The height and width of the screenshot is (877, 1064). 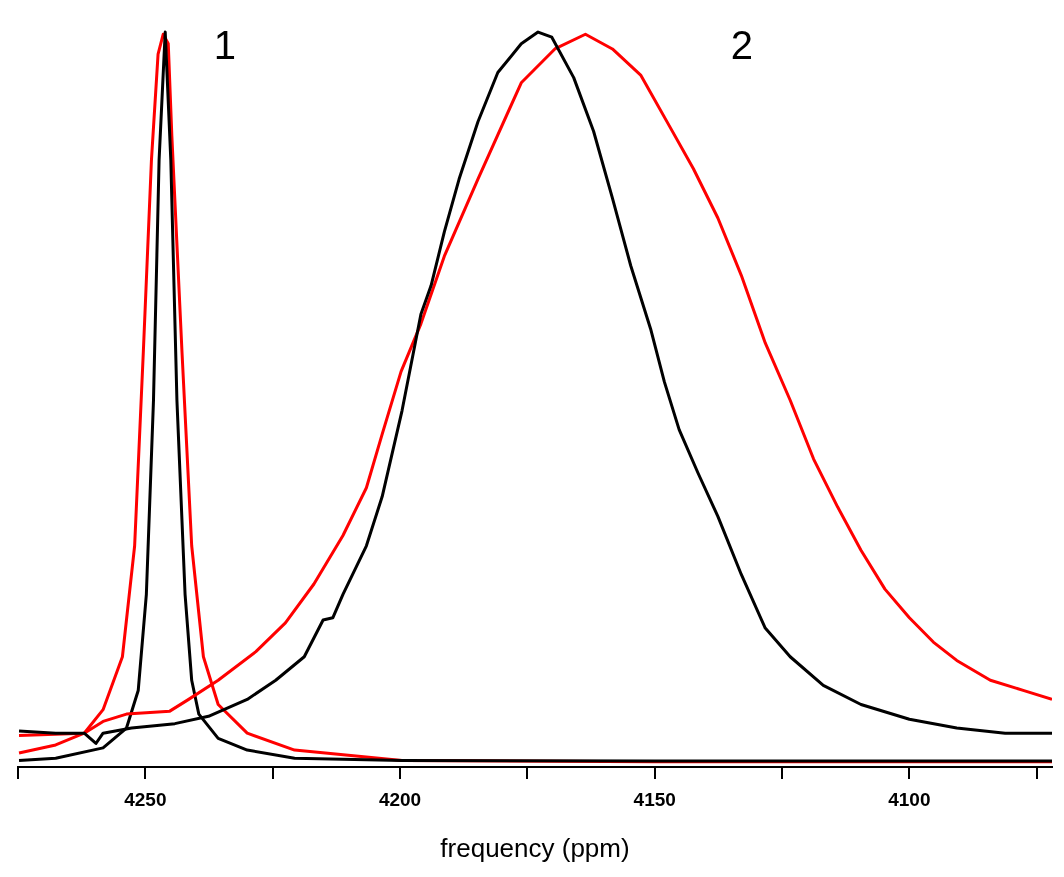 What do you see at coordinates (909, 799) in the screenshot?
I see `x-tick-label: 4100` at bounding box center [909, 799].